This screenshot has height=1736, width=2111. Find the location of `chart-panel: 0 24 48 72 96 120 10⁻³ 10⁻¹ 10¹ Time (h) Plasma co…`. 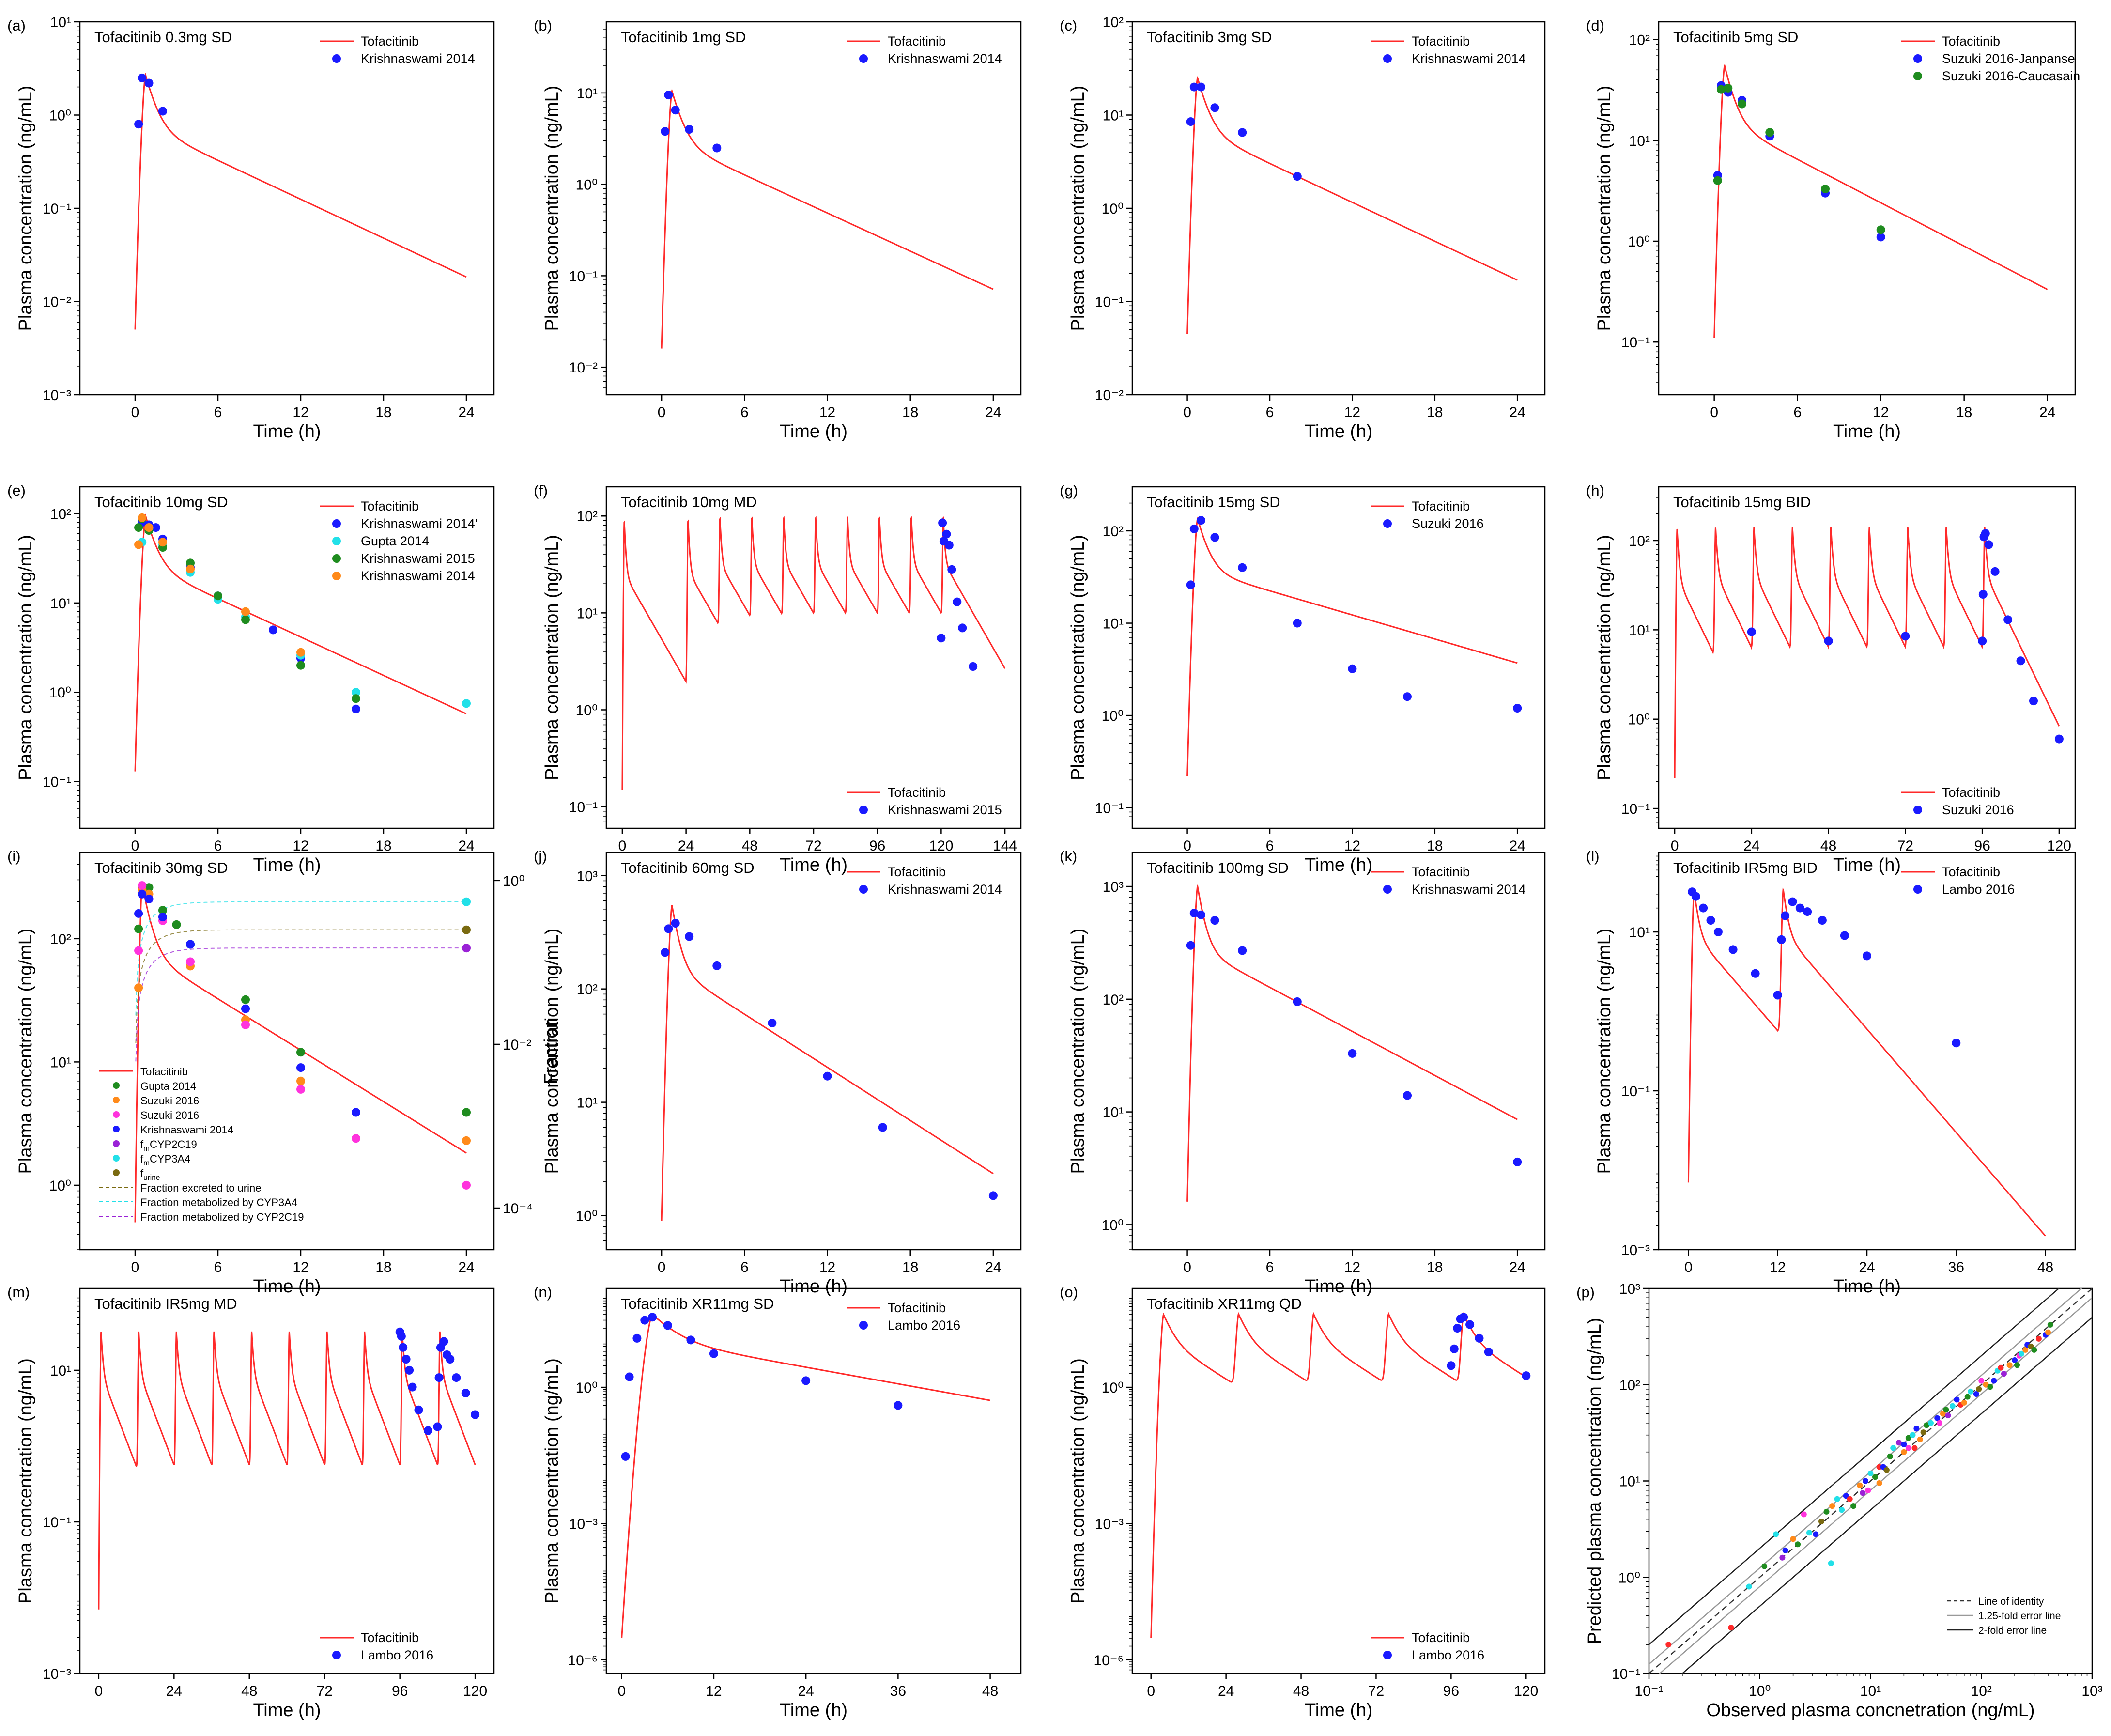

chart-panel: 0 24 48 72 96 120 10⁻³ 10⁻¹ 10¹ Time (h) Plasma co… is located at coordinates (251, 1502).